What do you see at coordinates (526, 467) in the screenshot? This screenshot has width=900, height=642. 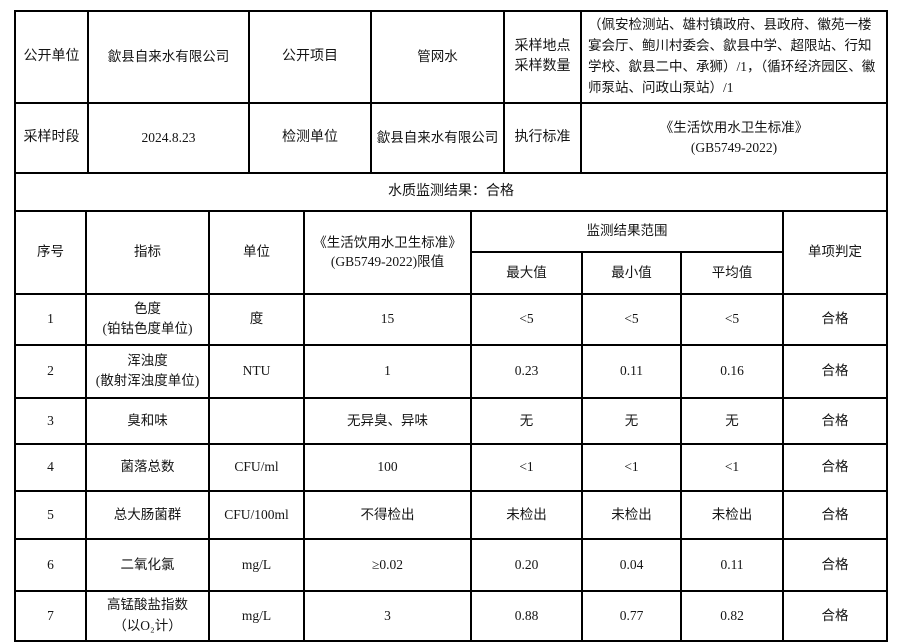 I see `cell-max: <1` at bounding box center [526, 467].